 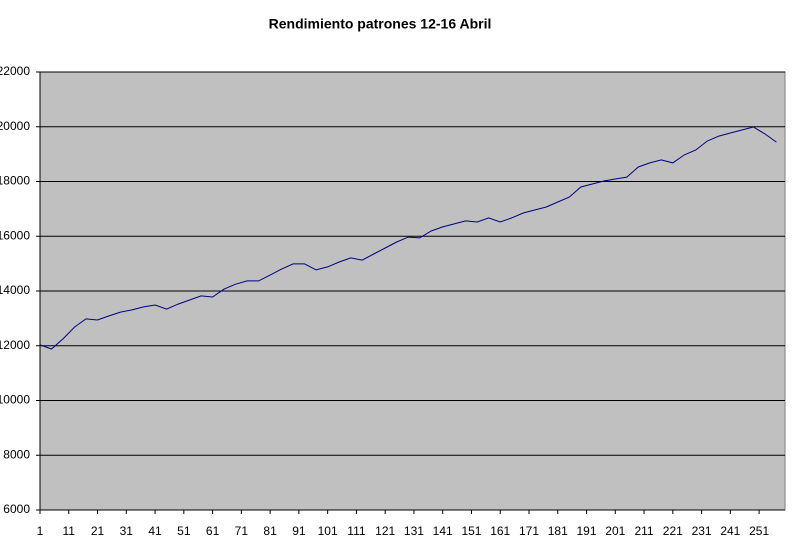 I want to click on x-tick-label: 151, so click(x=471, y=531).